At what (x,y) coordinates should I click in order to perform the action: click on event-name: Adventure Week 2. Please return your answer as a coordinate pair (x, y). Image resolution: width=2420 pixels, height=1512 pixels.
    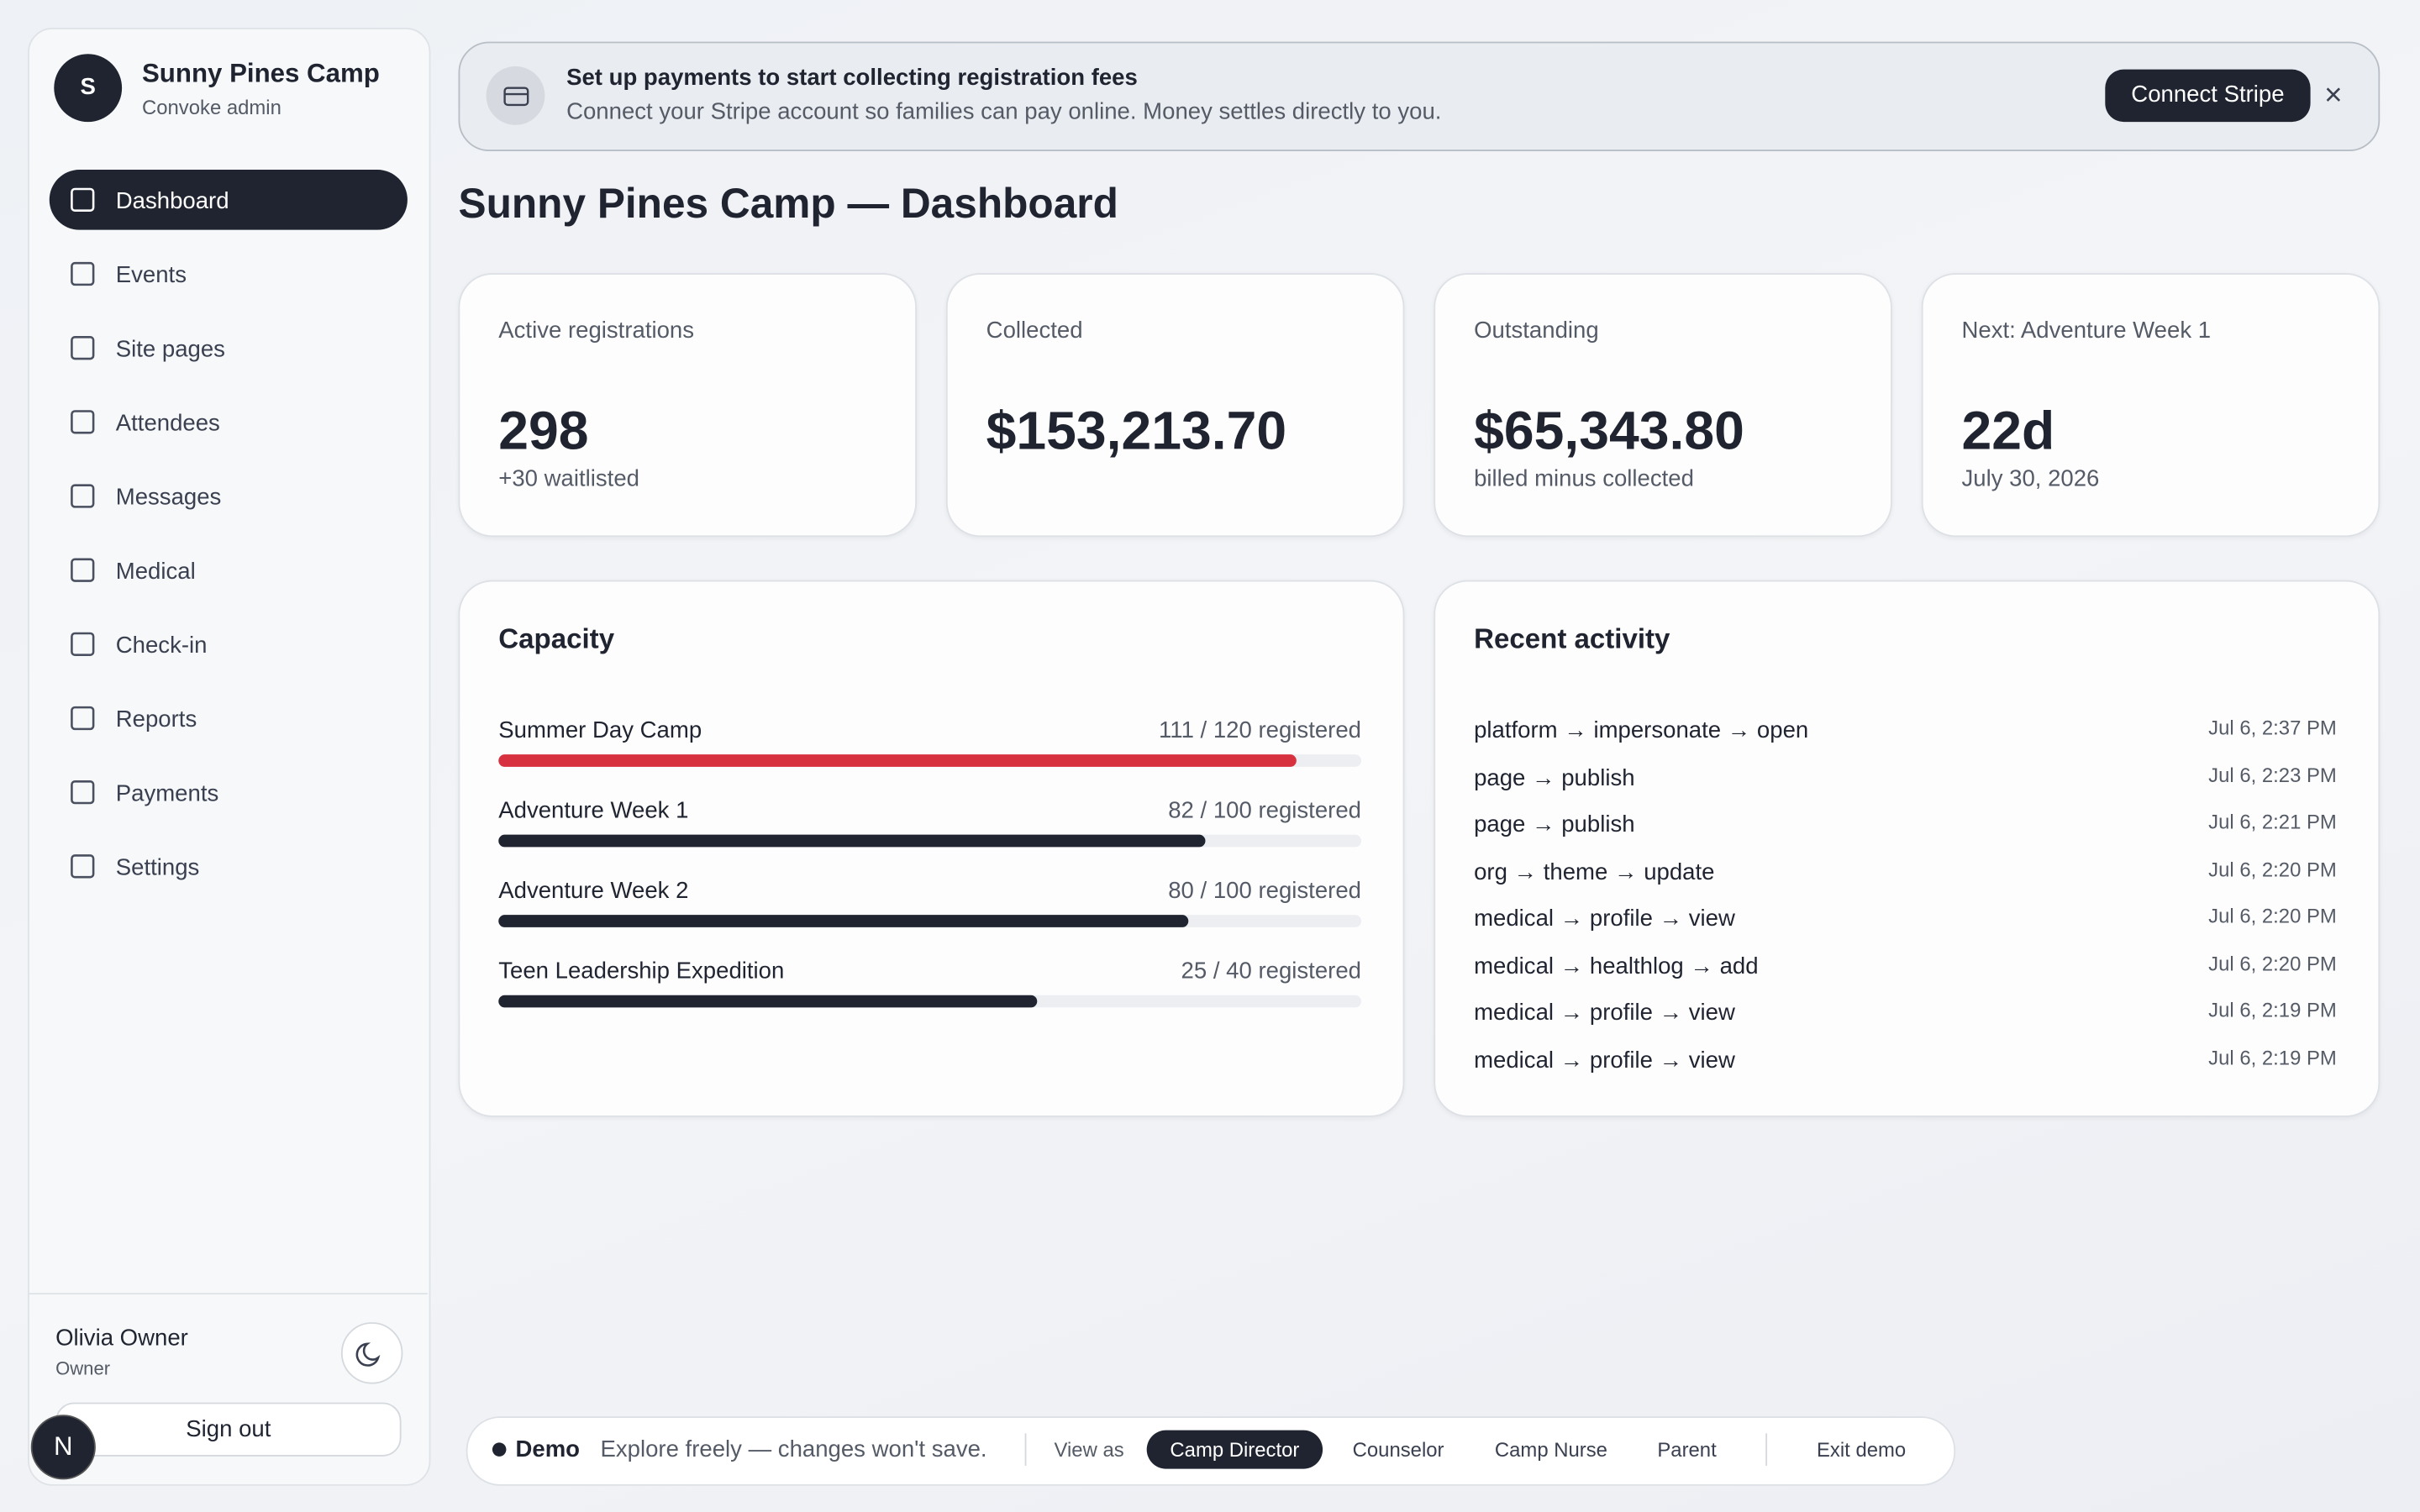
    Looking at the image, I should click on (593, 891).